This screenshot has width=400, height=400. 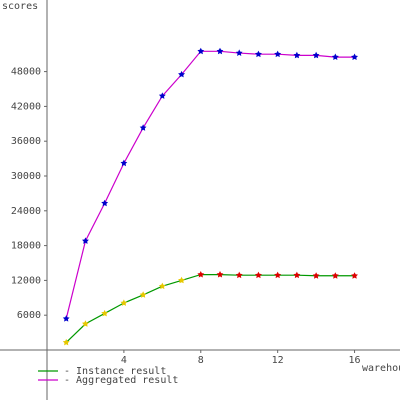 I want to click on y-tick-label: 12000, so click(x=26, y=280).